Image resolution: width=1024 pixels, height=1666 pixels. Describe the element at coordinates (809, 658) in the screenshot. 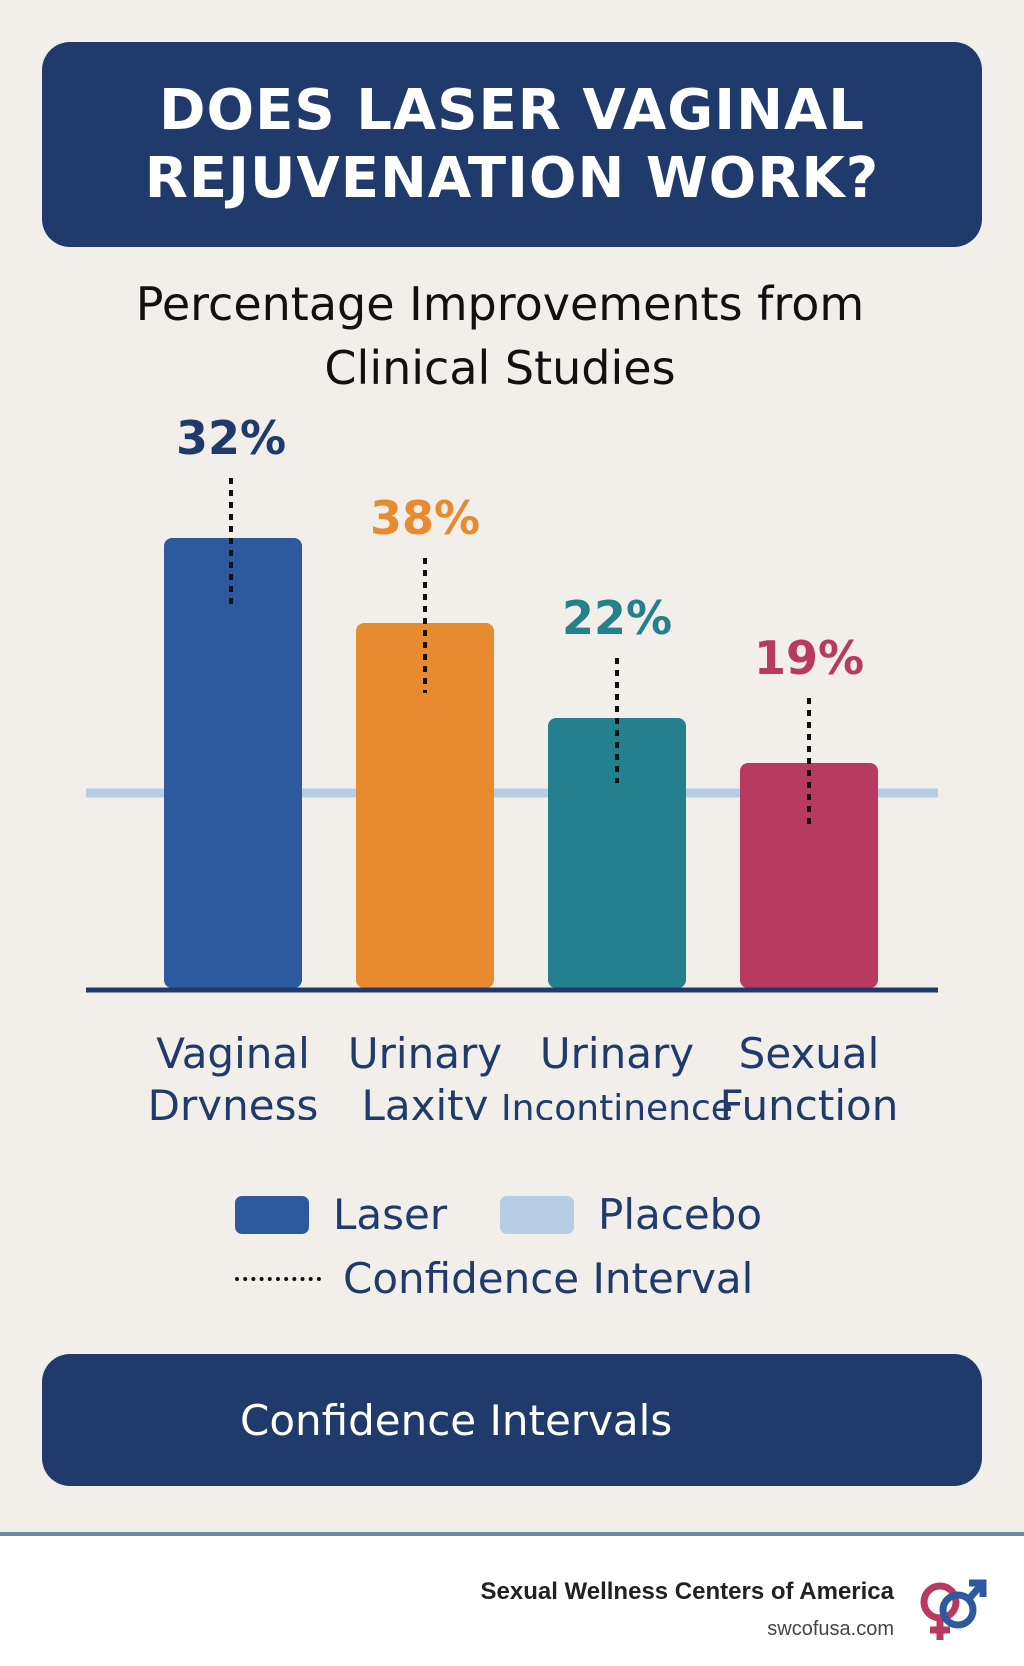

I see `value-label-4: 19%` at that location.